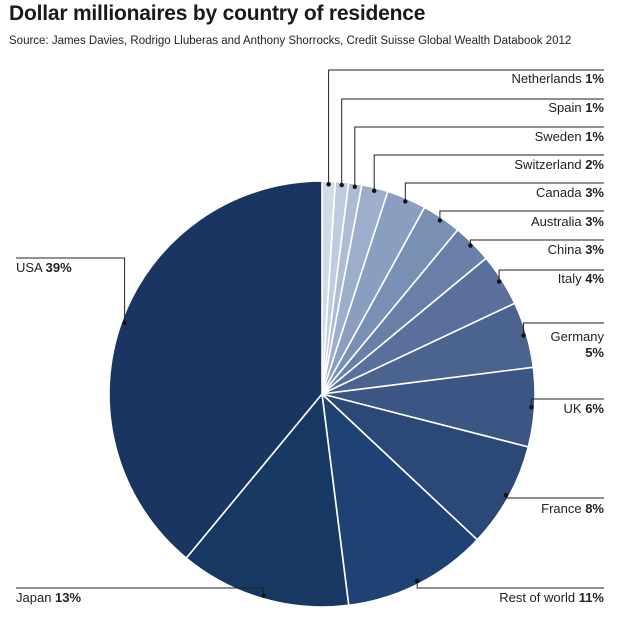 The height and width of the screenshot is (617, 620). What do you see at coordinates (267, 500) in the screenshot?
I see `pie-slice-japan` at bounding box center [267, 500].